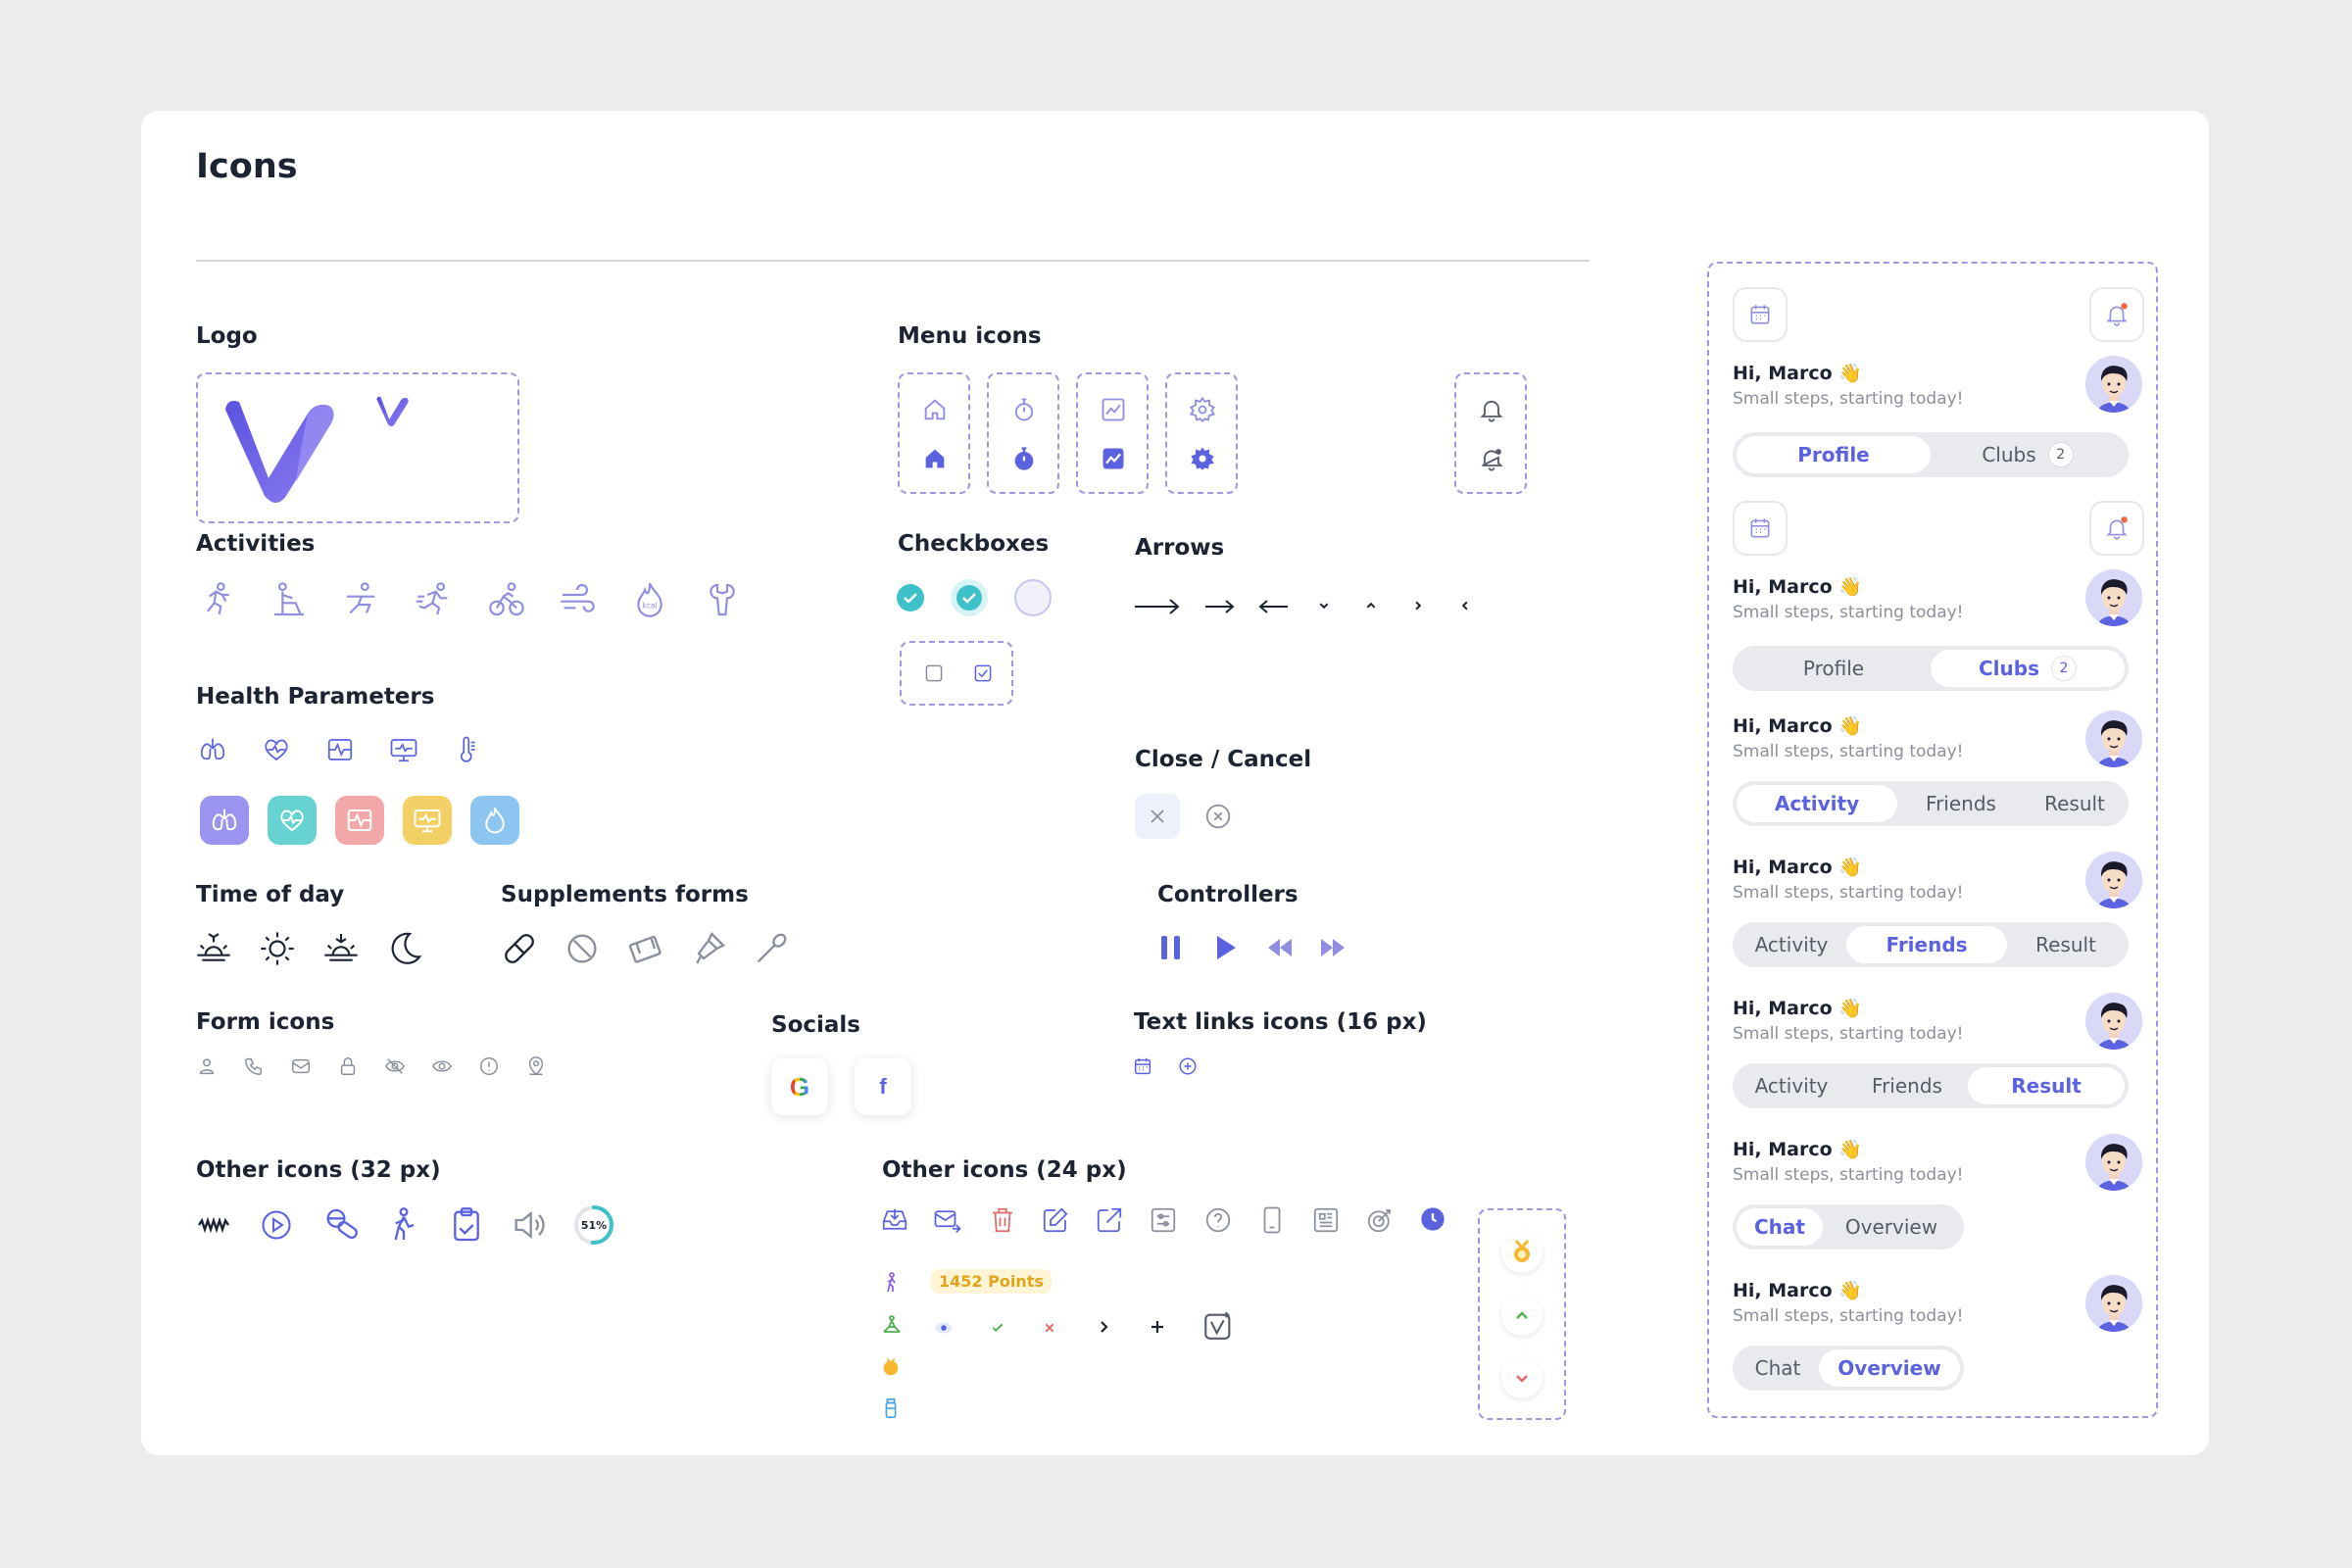  What do you see at coordinates (1491, 458) in the screenshot?
I see `bell-notification-icon` at bounding box center [1491, 458].